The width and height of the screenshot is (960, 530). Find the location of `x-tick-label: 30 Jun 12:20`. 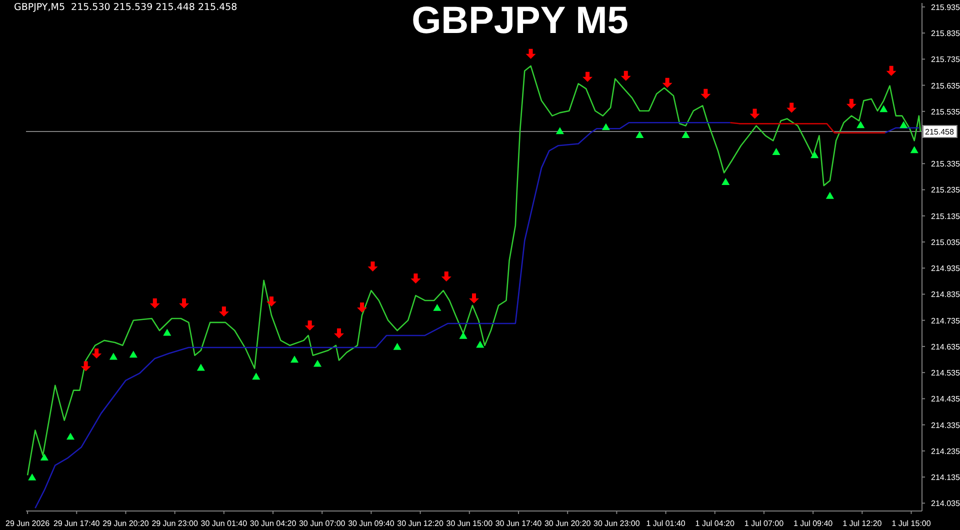

x-tick-label: 30 Jun 12:20 is located at coordinates (420, 523).